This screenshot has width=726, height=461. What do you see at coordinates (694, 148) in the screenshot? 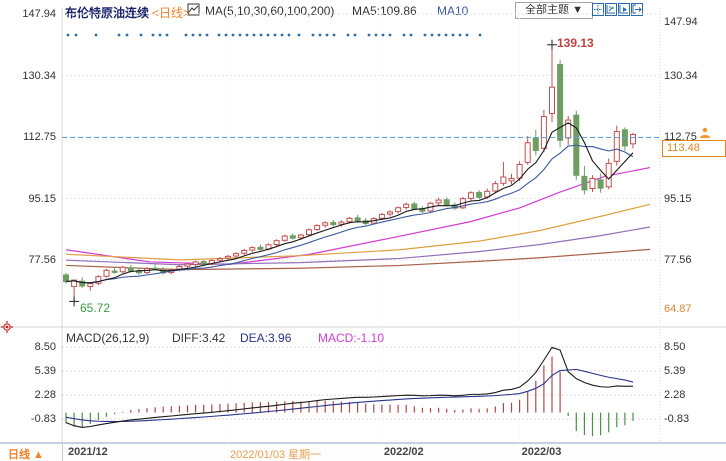
I see `last-price-badge: 113.48` at bounding box center [694, 148].